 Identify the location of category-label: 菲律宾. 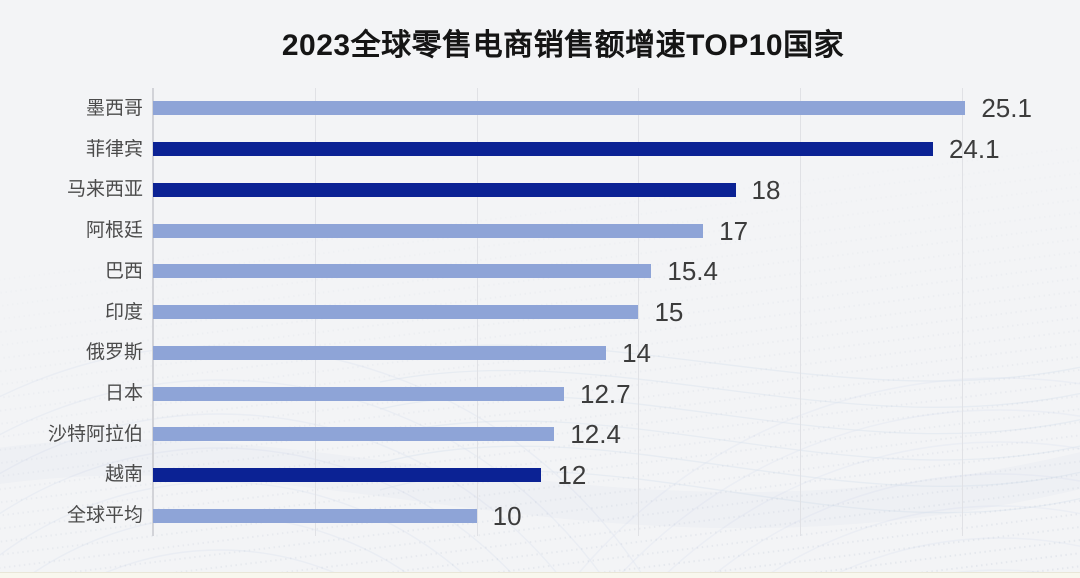
(114, 149).